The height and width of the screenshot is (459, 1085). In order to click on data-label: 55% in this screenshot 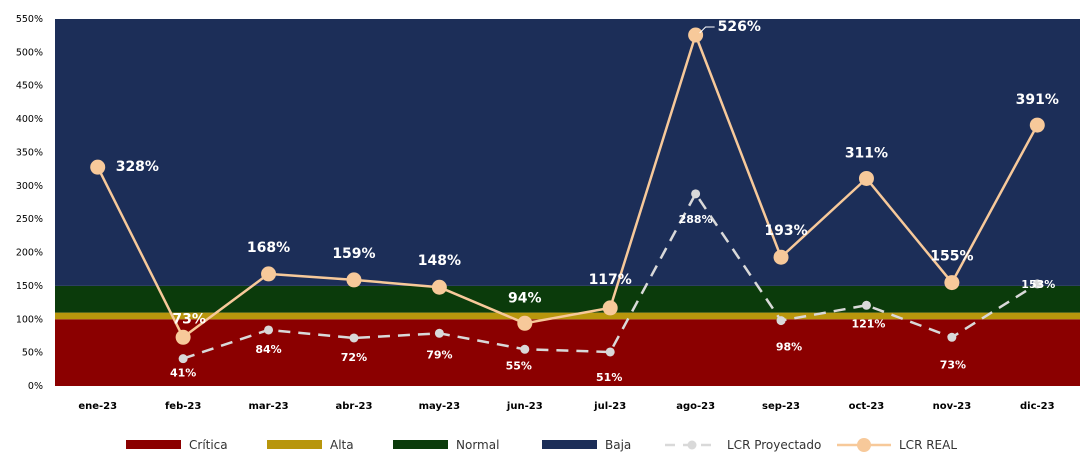, I will do `click(519, 365)`.